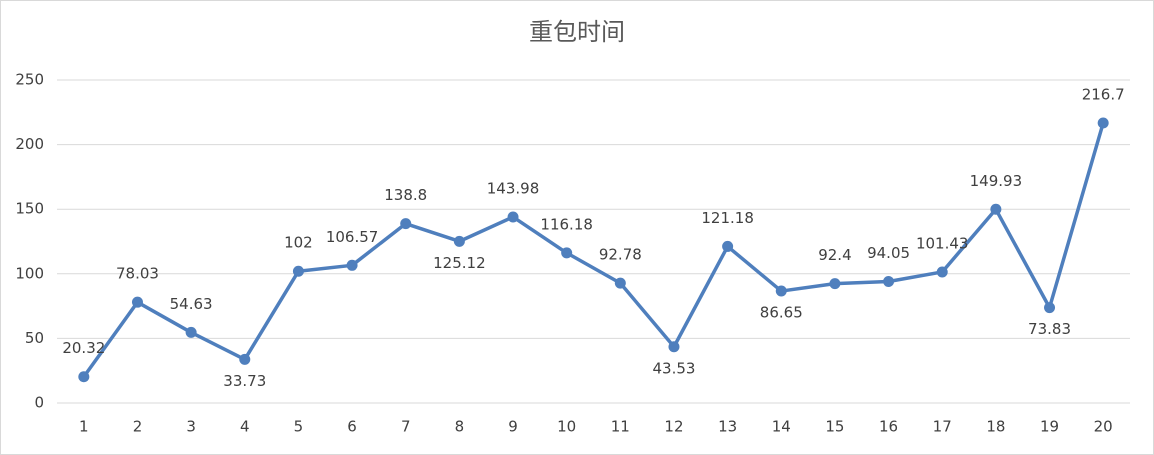  What do you see at coordinates (1103, 95) in the screenshot?
I see `data-label: 216.7` at bounding box center [1103, 95].